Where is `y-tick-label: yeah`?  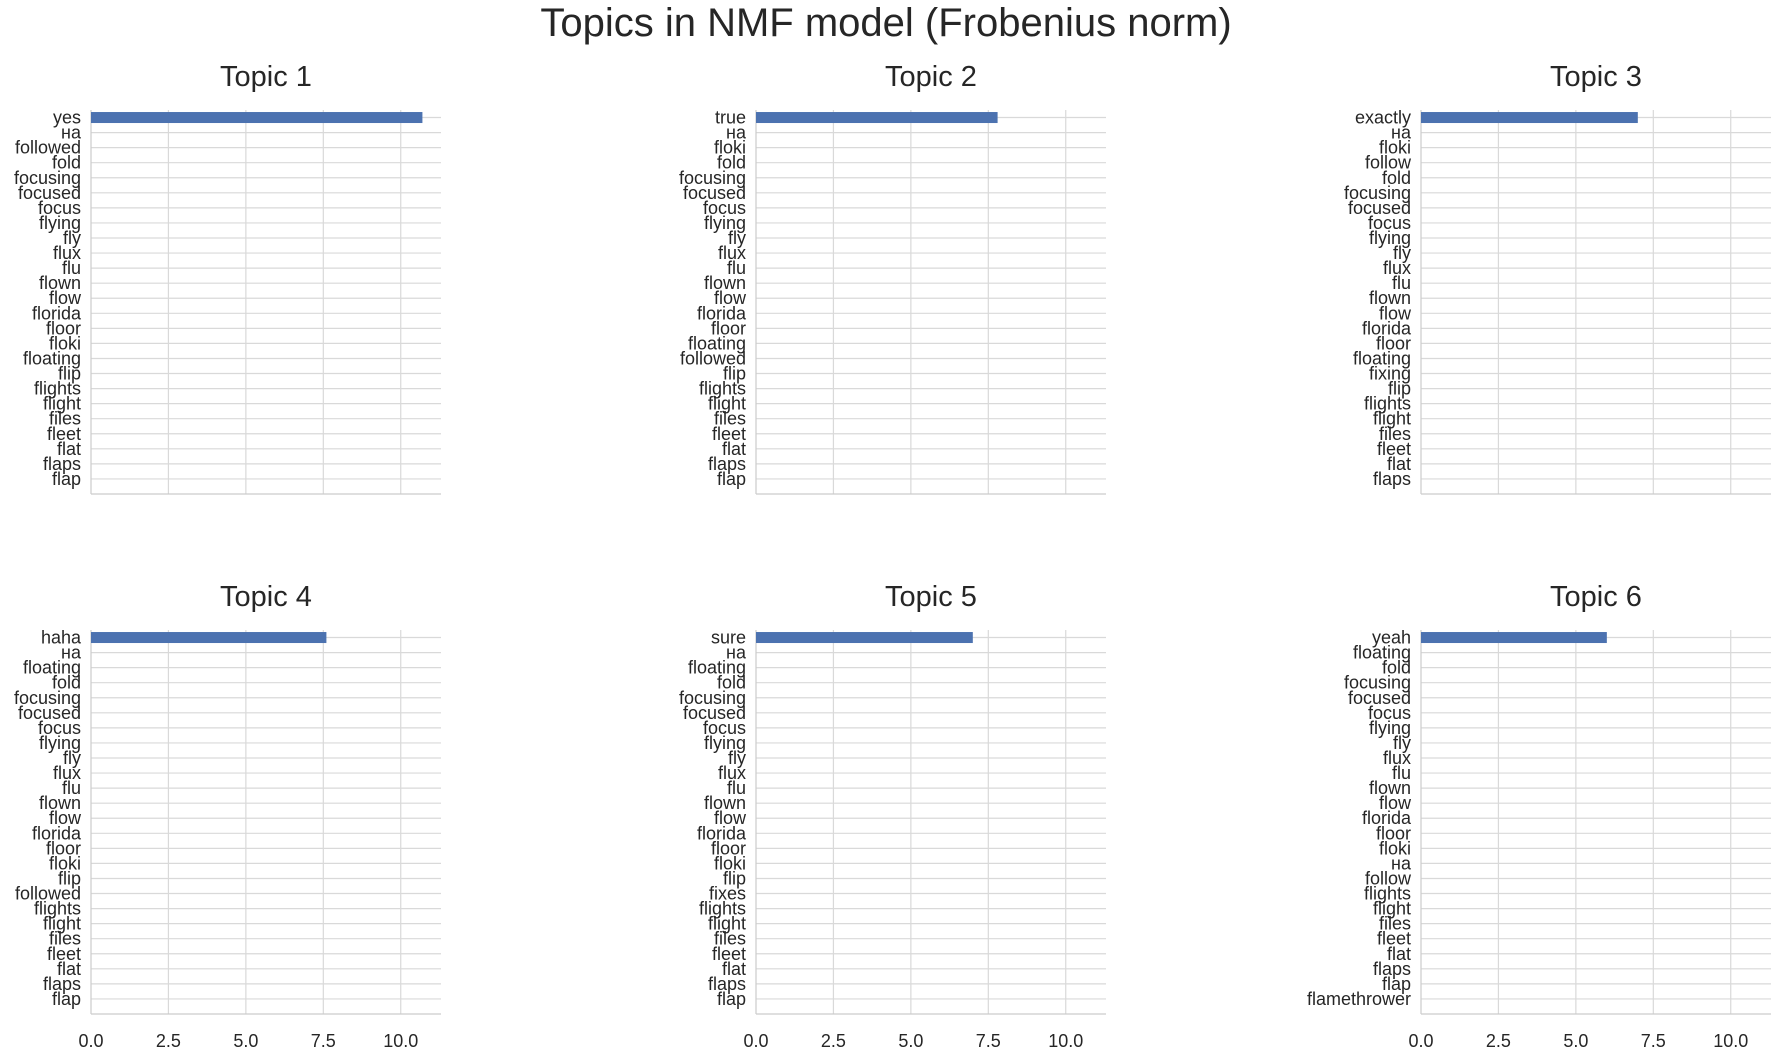
y-tick-label: yeah is located at coordinates (1391, 638).